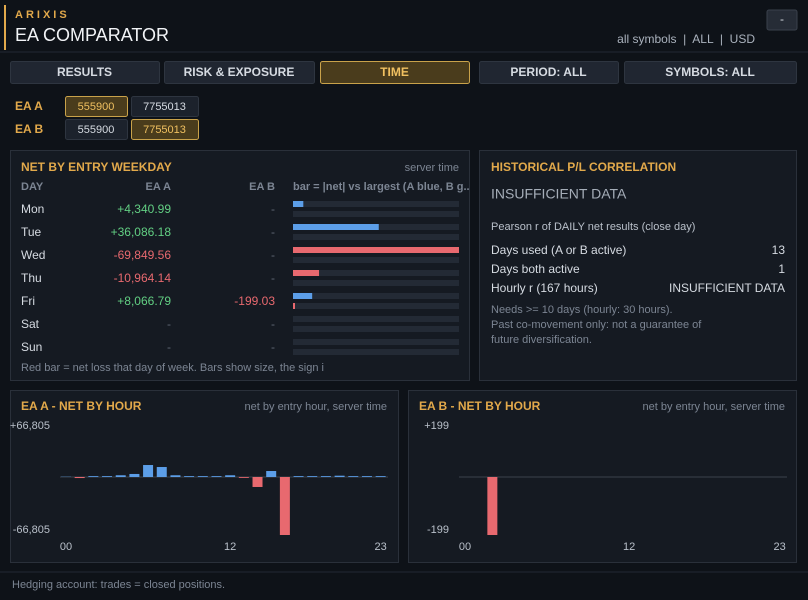 The height and width of the screenshot is (600, 808). What do you see at coordinates (31, 347) in the screenshot?
I see `day-label: Sun` at bounding box center [31, 347].